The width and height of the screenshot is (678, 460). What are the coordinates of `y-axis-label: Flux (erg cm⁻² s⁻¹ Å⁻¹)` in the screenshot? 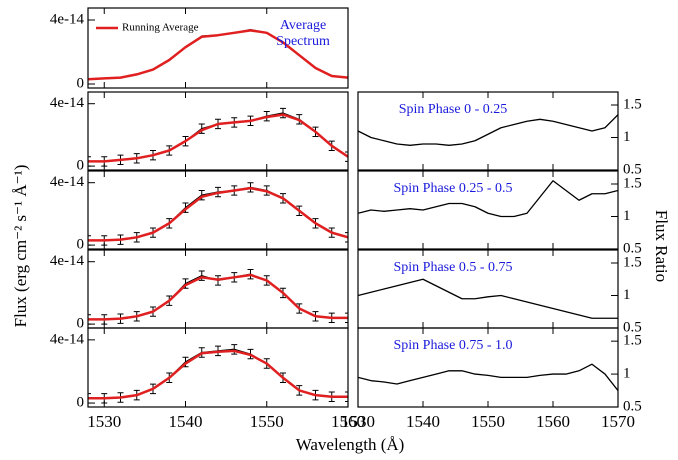 It's located at (20, 246).